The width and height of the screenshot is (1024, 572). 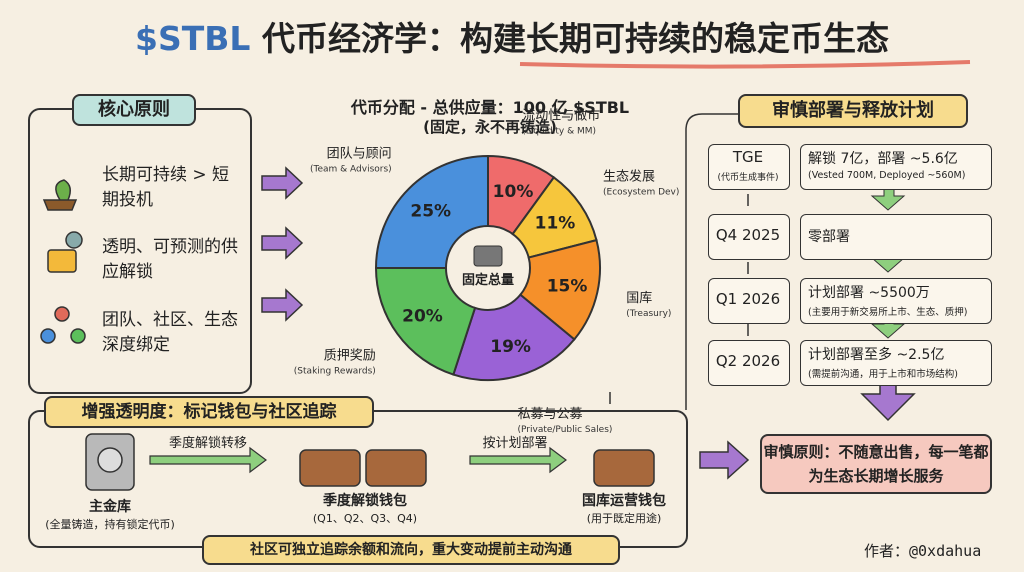 I want to click on schedule-note: (需提前沟通，用于上市和市场结构), so click(x=883, y=374).